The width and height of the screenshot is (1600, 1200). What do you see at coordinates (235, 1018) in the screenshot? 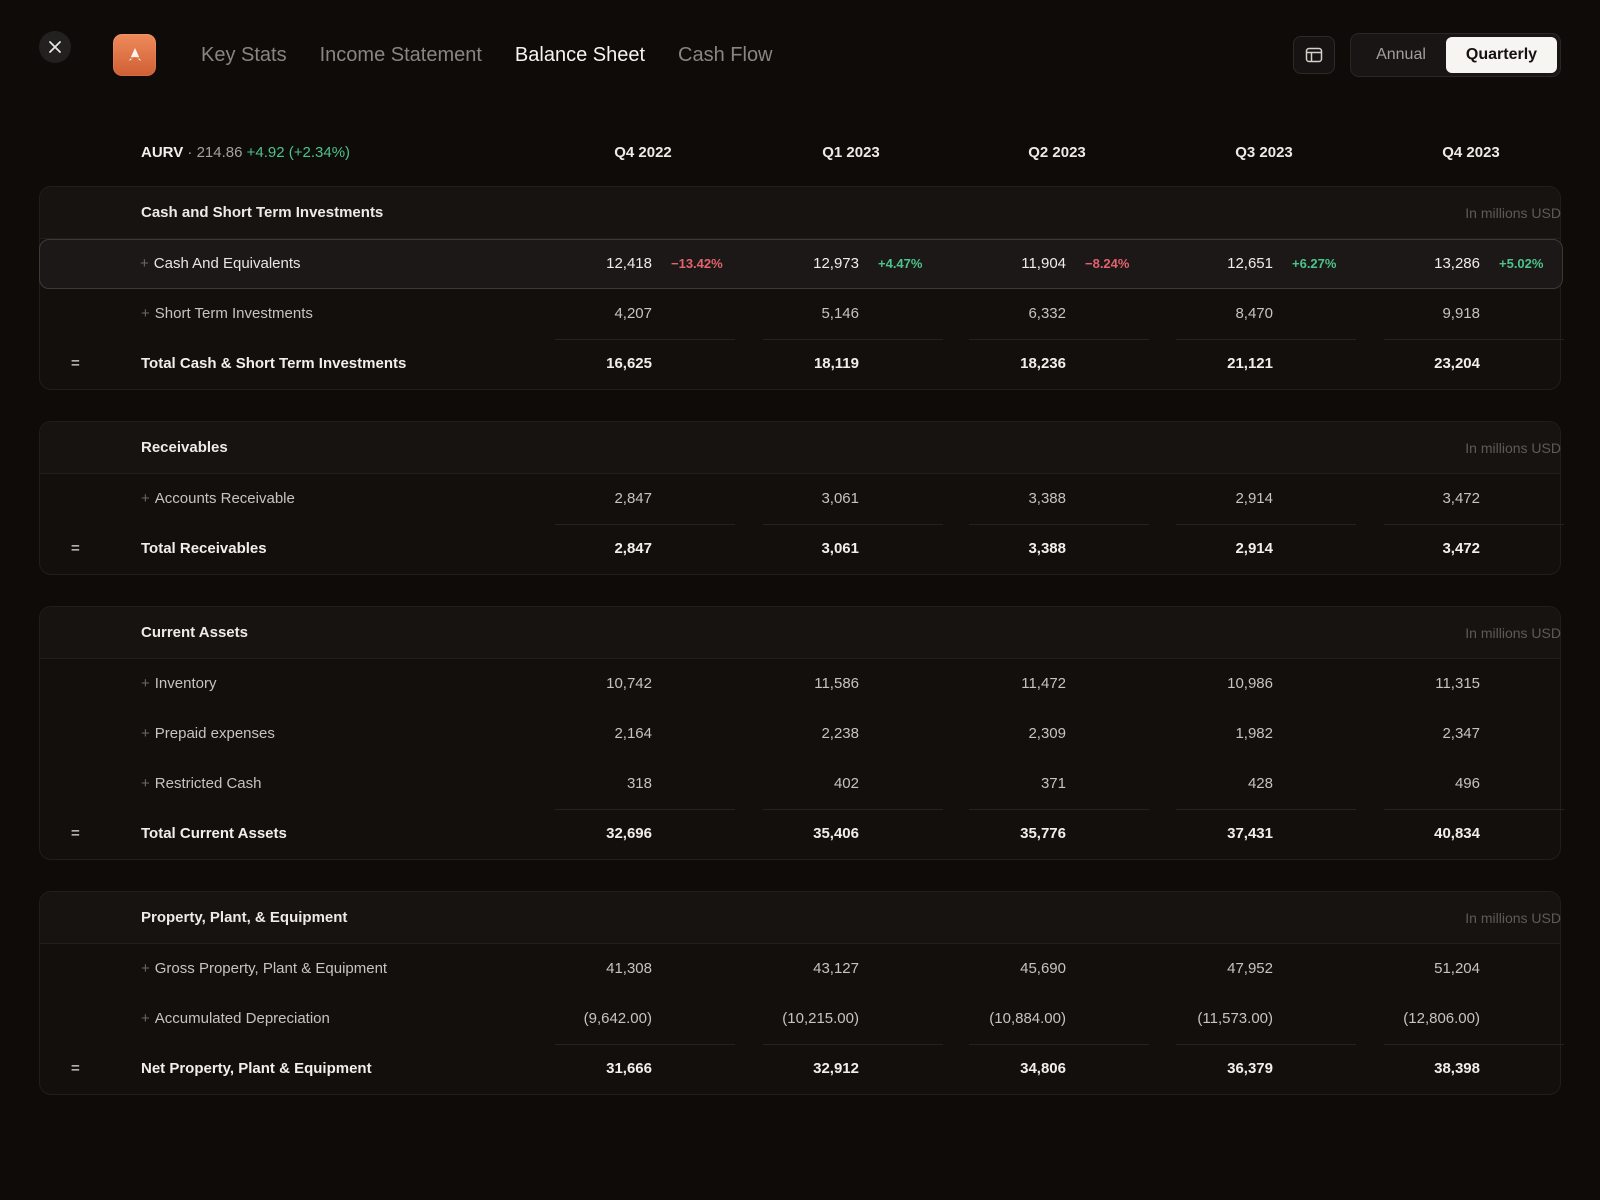
I see `row-label: + Accumulated Depreciation` at bounding box center [235, 1018].